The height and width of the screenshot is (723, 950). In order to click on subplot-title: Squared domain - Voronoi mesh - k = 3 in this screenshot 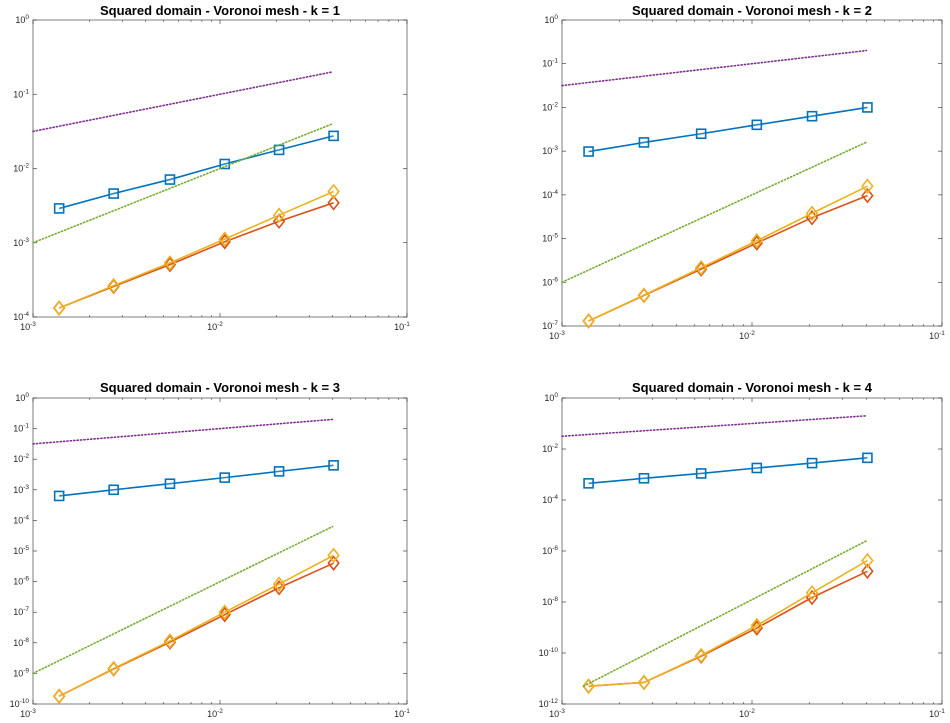, I will do `click(220, 387)`.